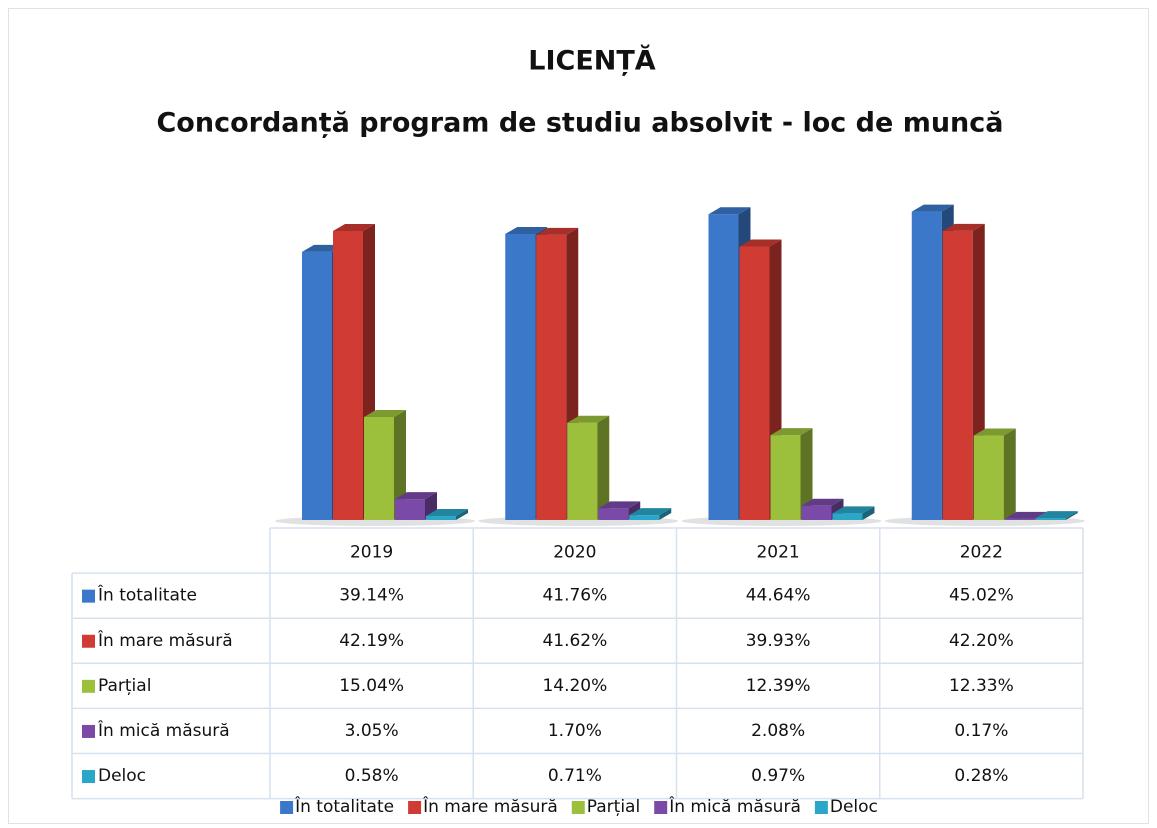 The width and height of the screenshot is (1157, 828). What do you see at coordinates (372, 731) in the screenshot?
I see `data-label: 3.05%` at bounding box center [372, 731].